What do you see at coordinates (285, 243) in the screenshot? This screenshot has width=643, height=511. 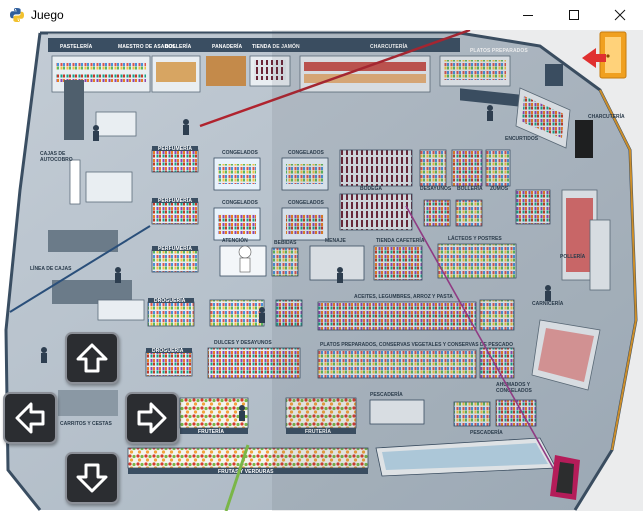 I see `svg-text: BEBIDAS` at bounding box center [285, 243].